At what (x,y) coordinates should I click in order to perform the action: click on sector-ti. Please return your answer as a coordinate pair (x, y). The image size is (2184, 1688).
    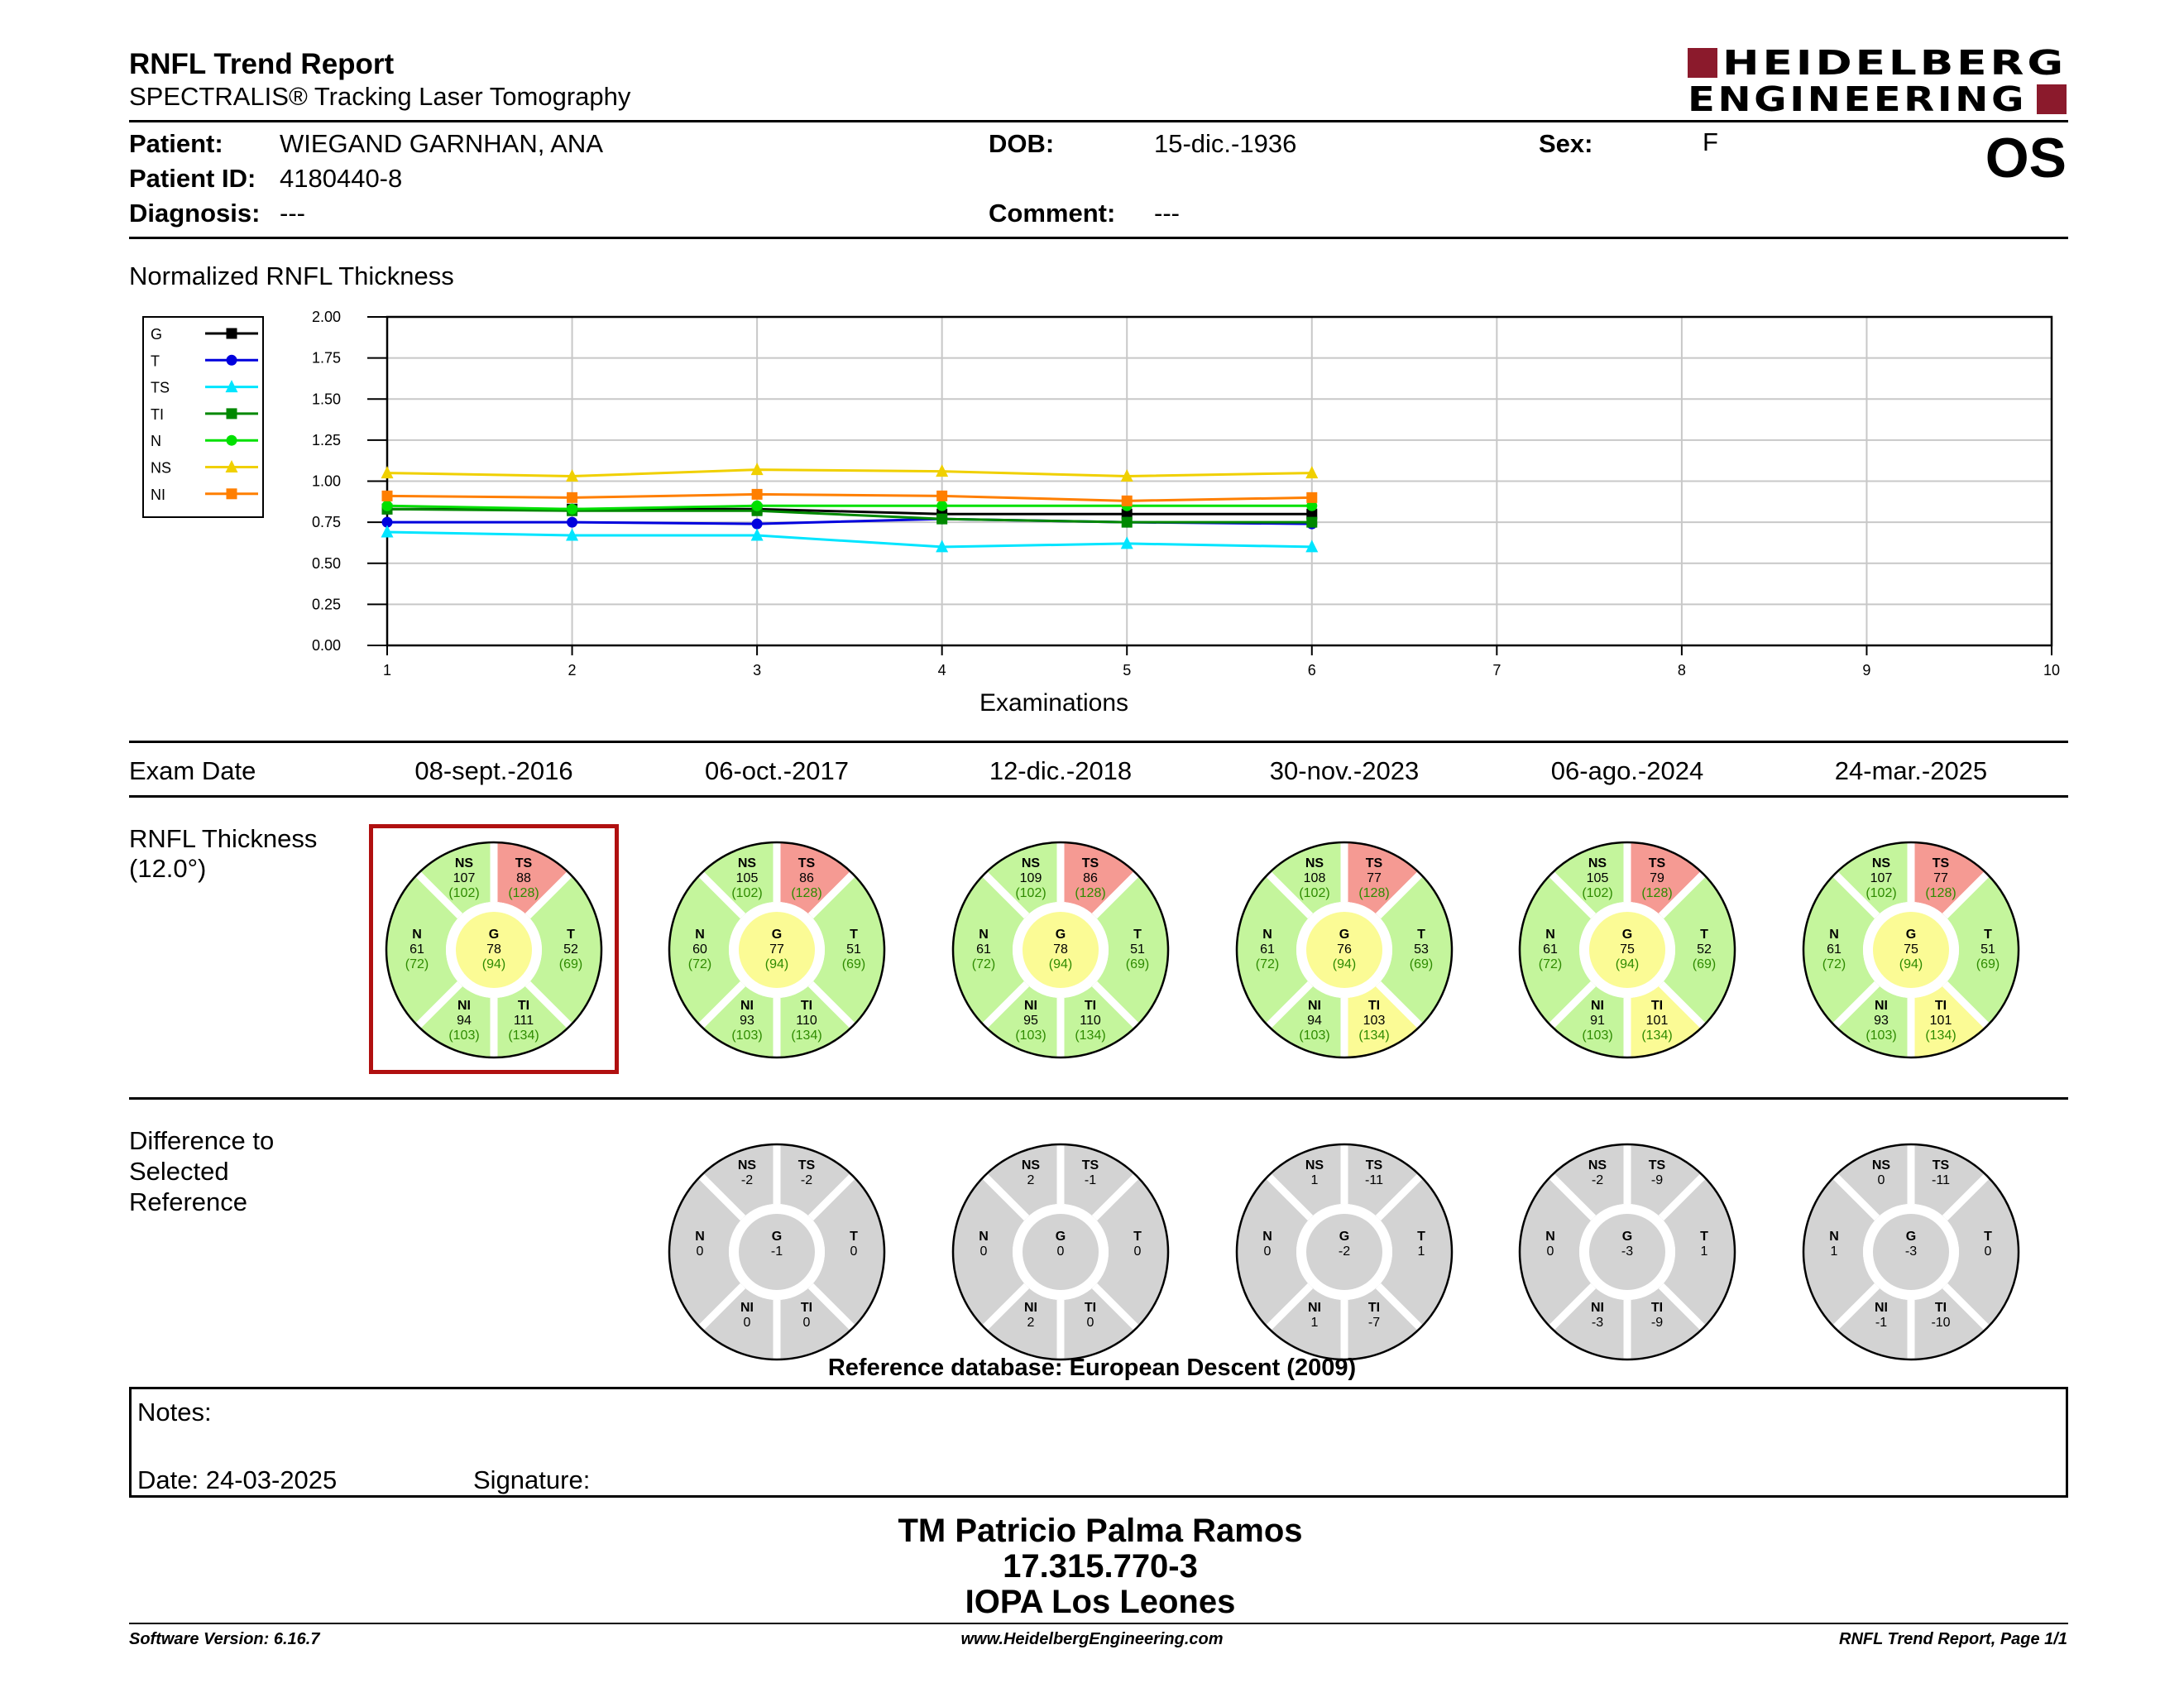
    Looking at the image, I should click on (1099, 1323).